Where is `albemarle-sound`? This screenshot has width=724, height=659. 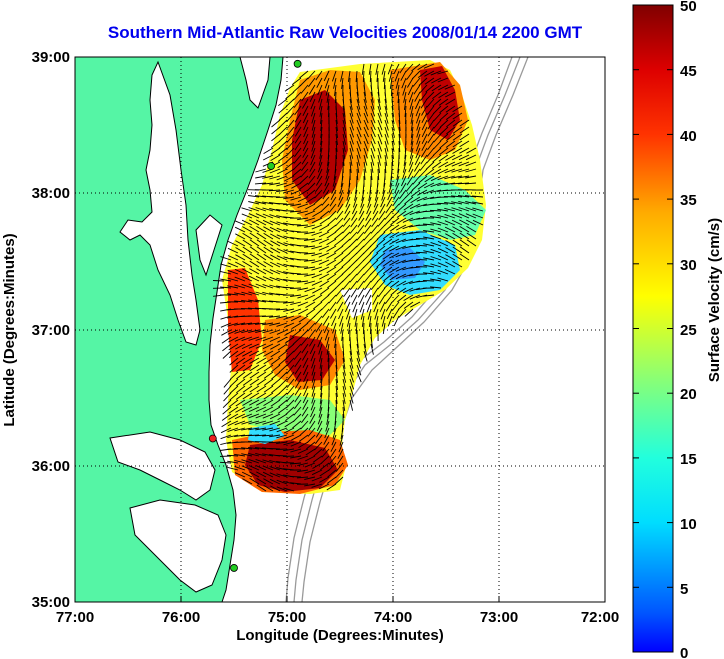
albemarle-sound is located at coordinates (162, 466).